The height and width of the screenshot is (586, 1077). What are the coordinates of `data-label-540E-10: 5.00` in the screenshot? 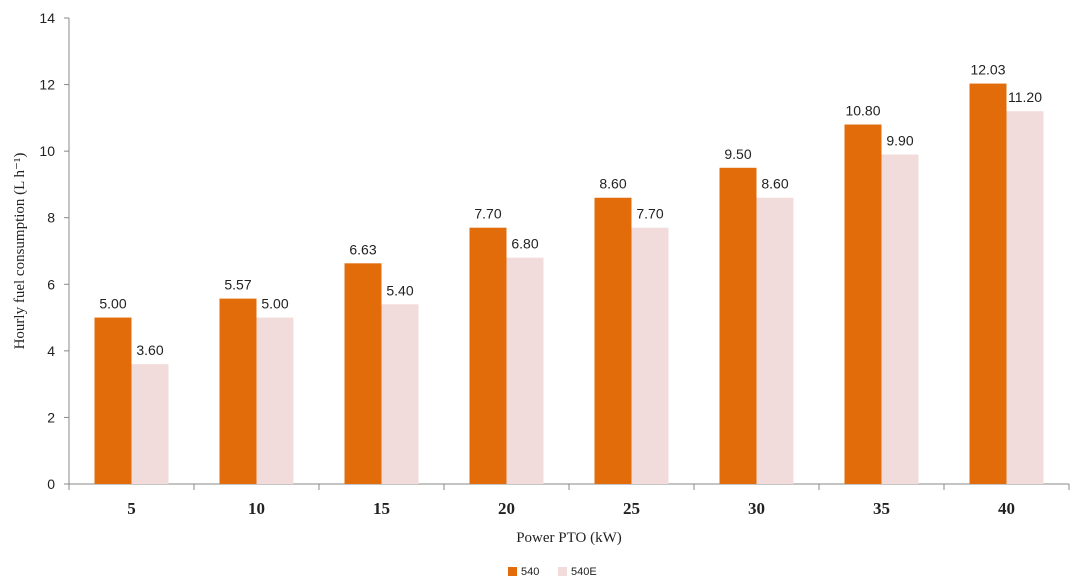 It's located at (274, 304).